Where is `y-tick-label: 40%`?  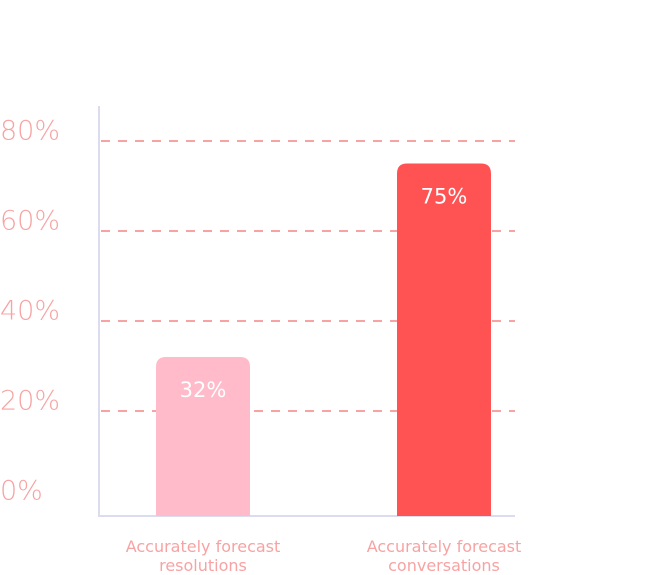
y-tick-label: 40% is located at coordinates (30, 311).